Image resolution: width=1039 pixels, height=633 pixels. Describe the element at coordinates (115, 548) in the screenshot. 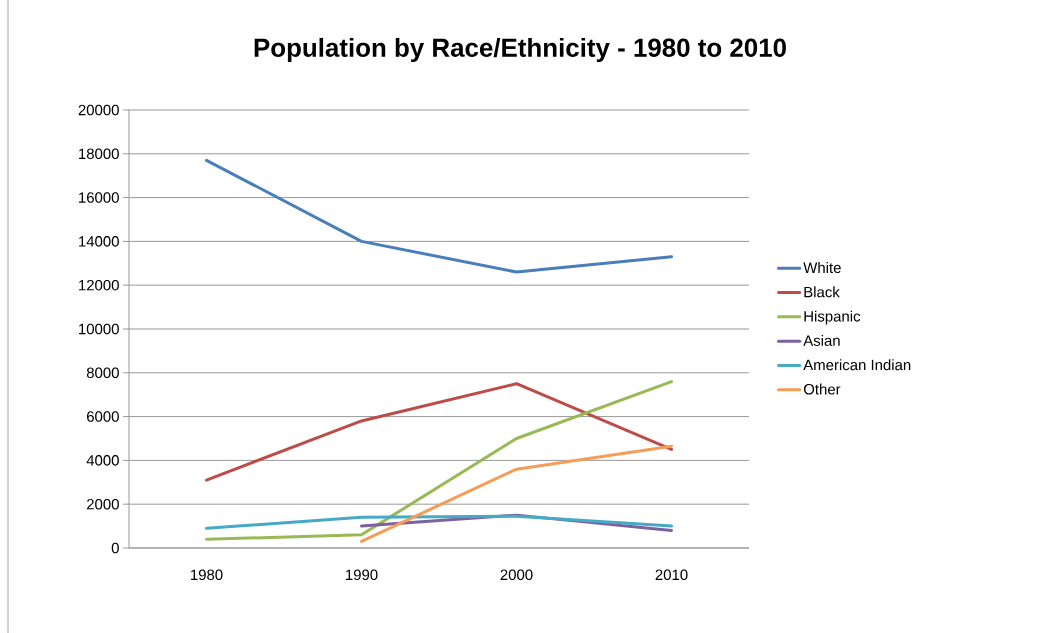

I see `y-tick-label: 0` at that location.